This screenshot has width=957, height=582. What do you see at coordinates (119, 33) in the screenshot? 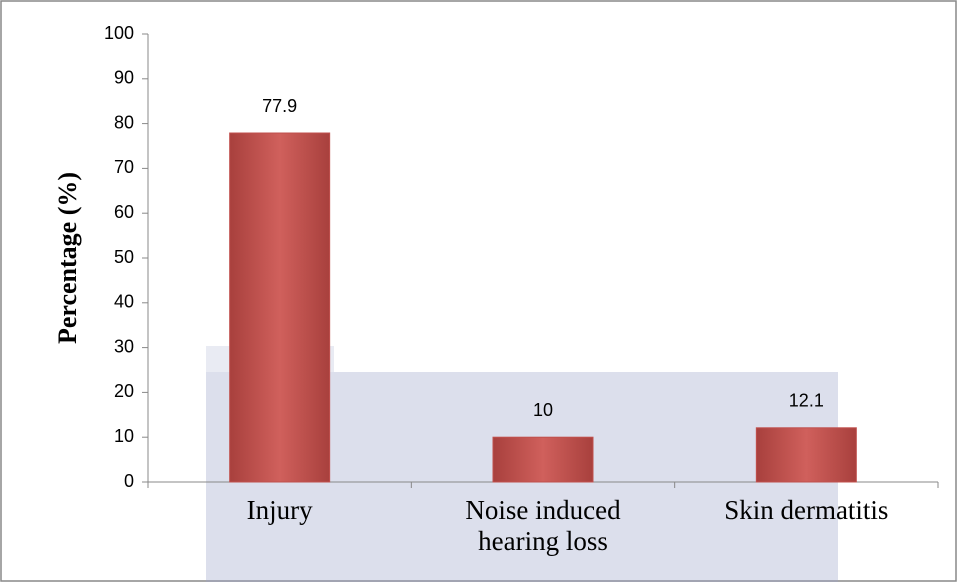
I see `y-tick-label: 100` at bounding box center [119, 33].